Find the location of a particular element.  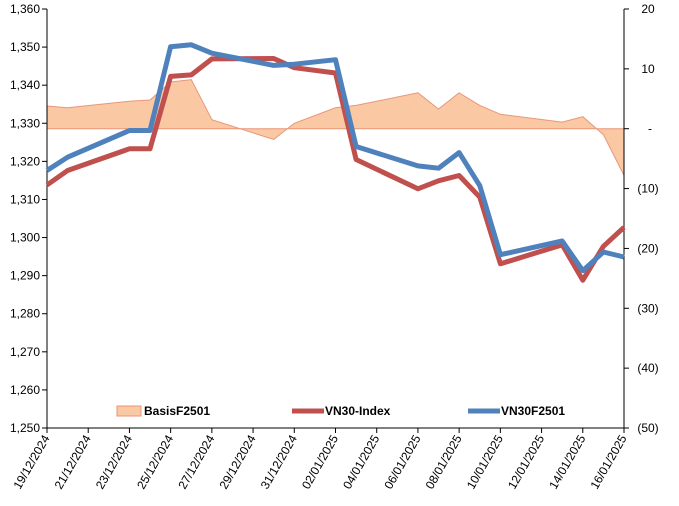

x-axis-tick-label: 08/01/2025 is located at coordinates (444, 461).